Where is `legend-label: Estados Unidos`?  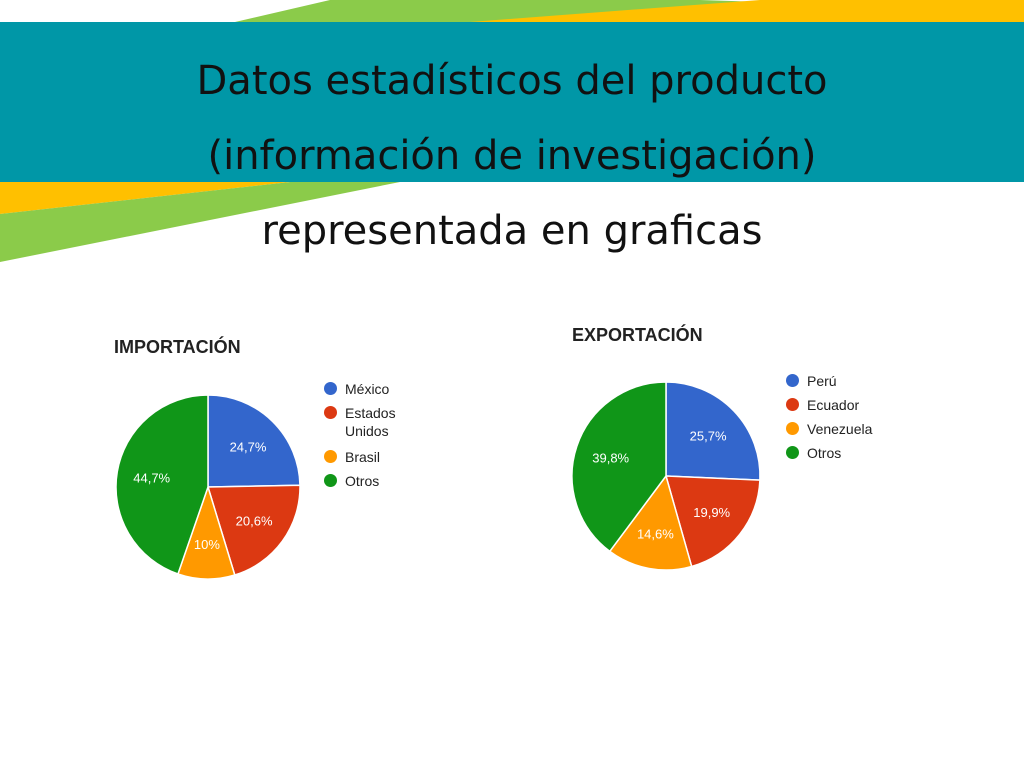
legend-label: Estados Unidos is located at coordinates (370, 422).